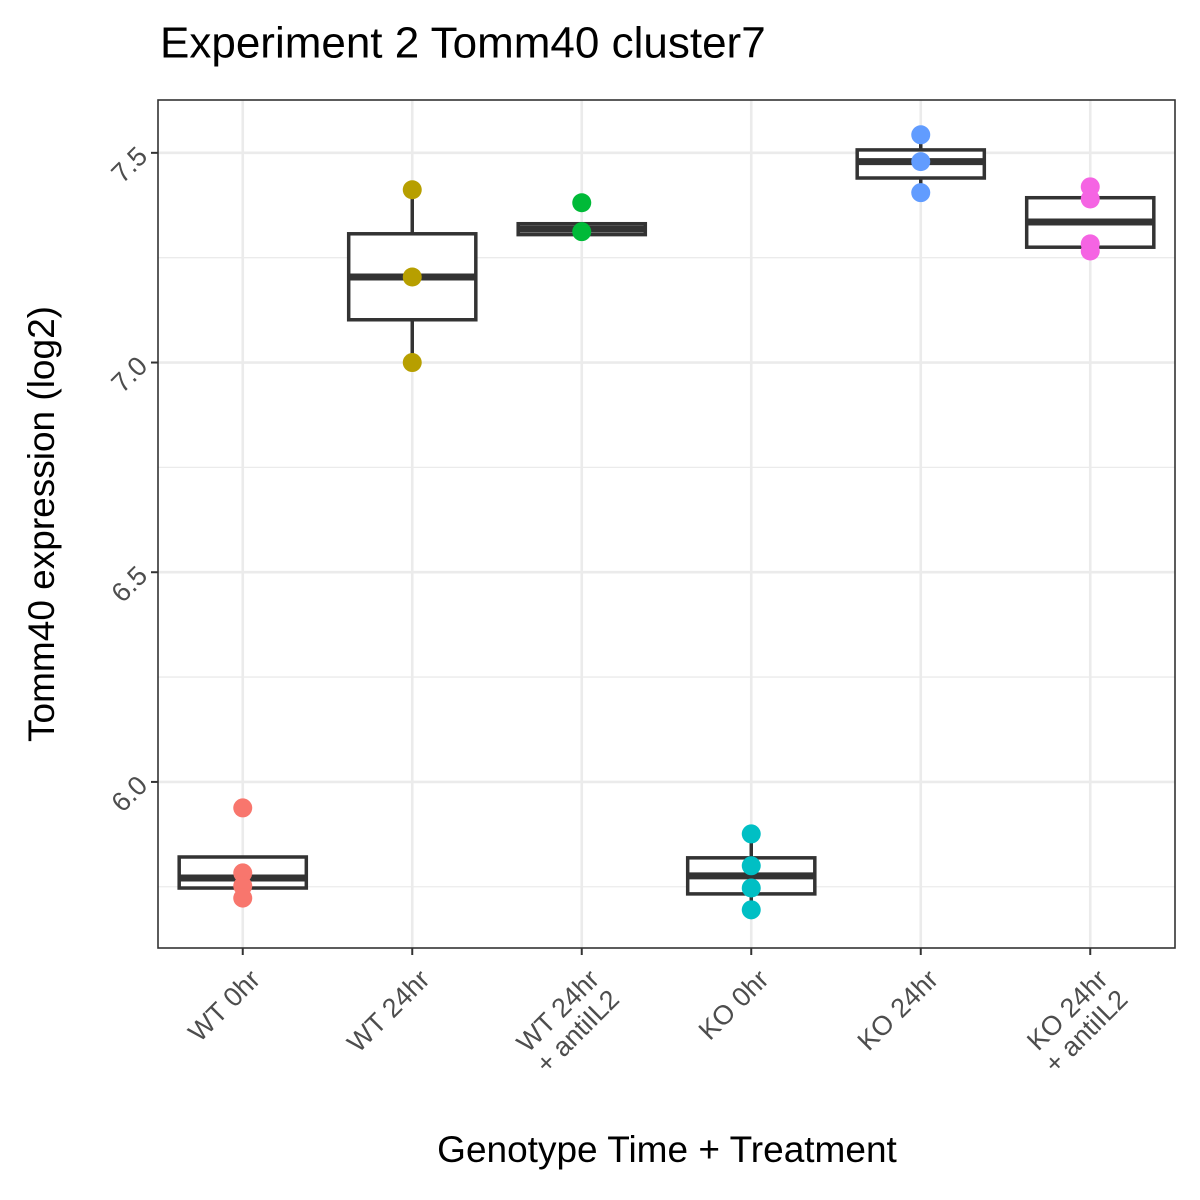 The height and width of the screenshot is (1200, 1200). Describe the element at coordinates (388, 1011) in the screenshot. I see `x-tick-label: WT 24hr` at that location.